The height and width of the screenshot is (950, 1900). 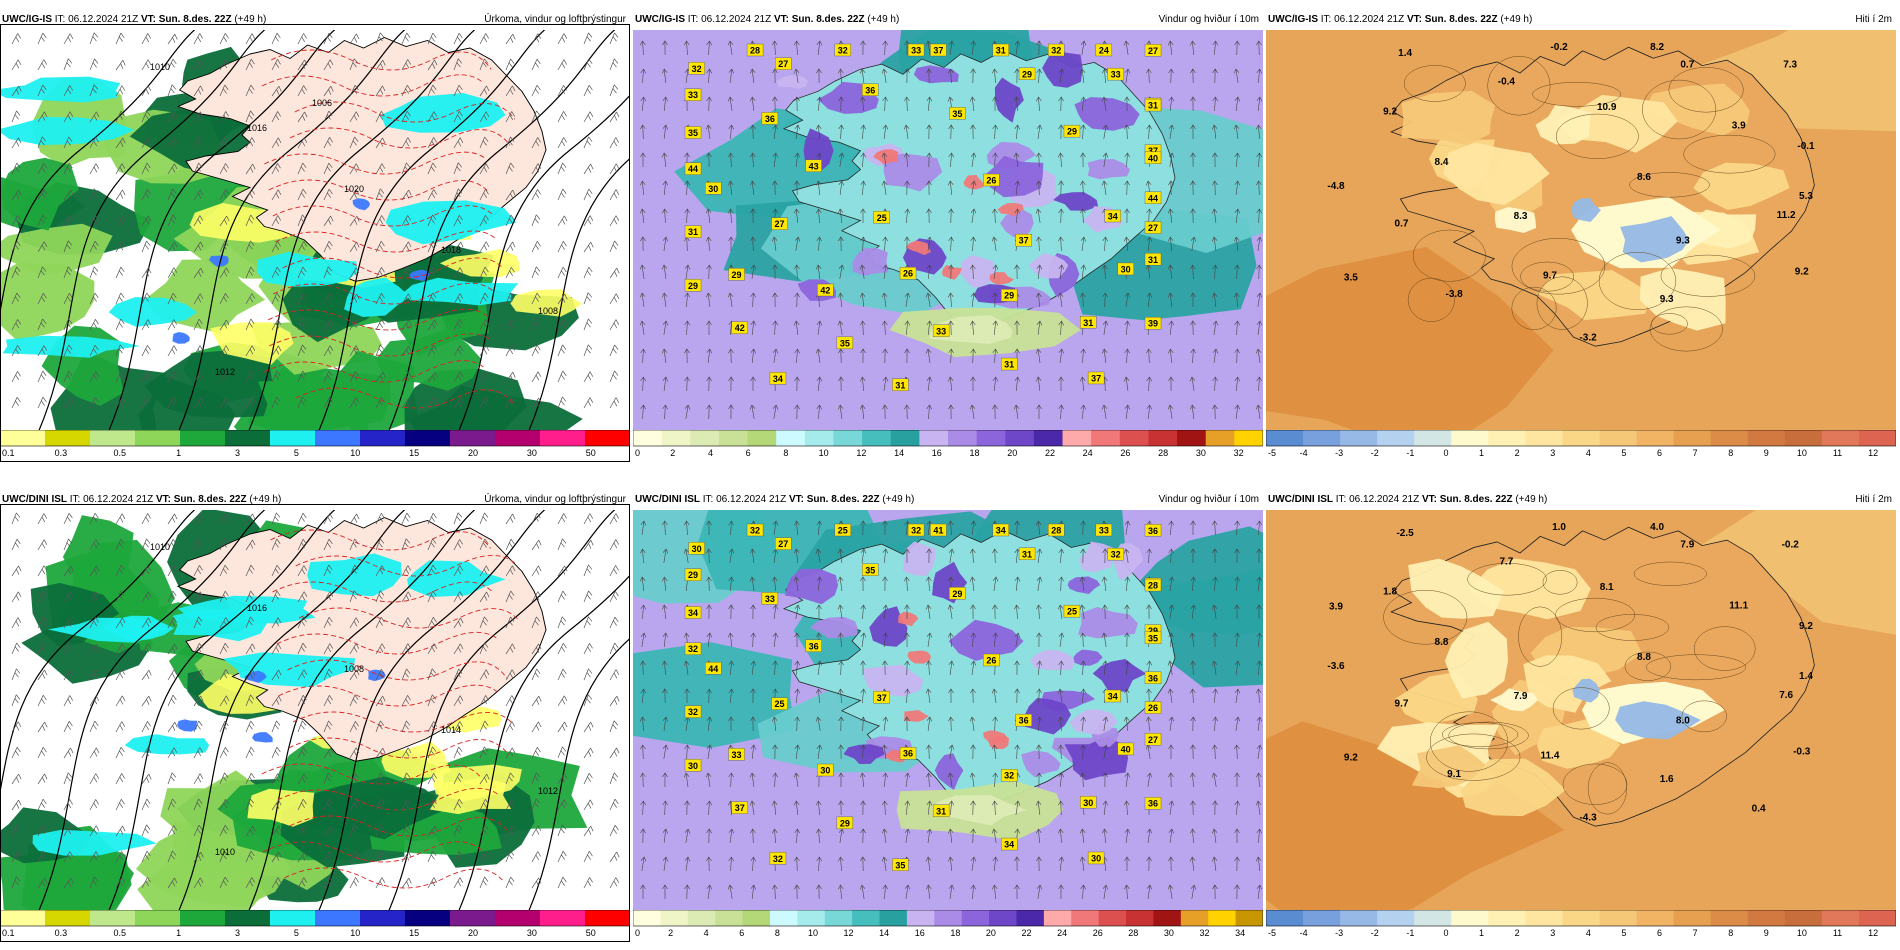 I want to click on gust-value: 32, so click(x=842, y=50).